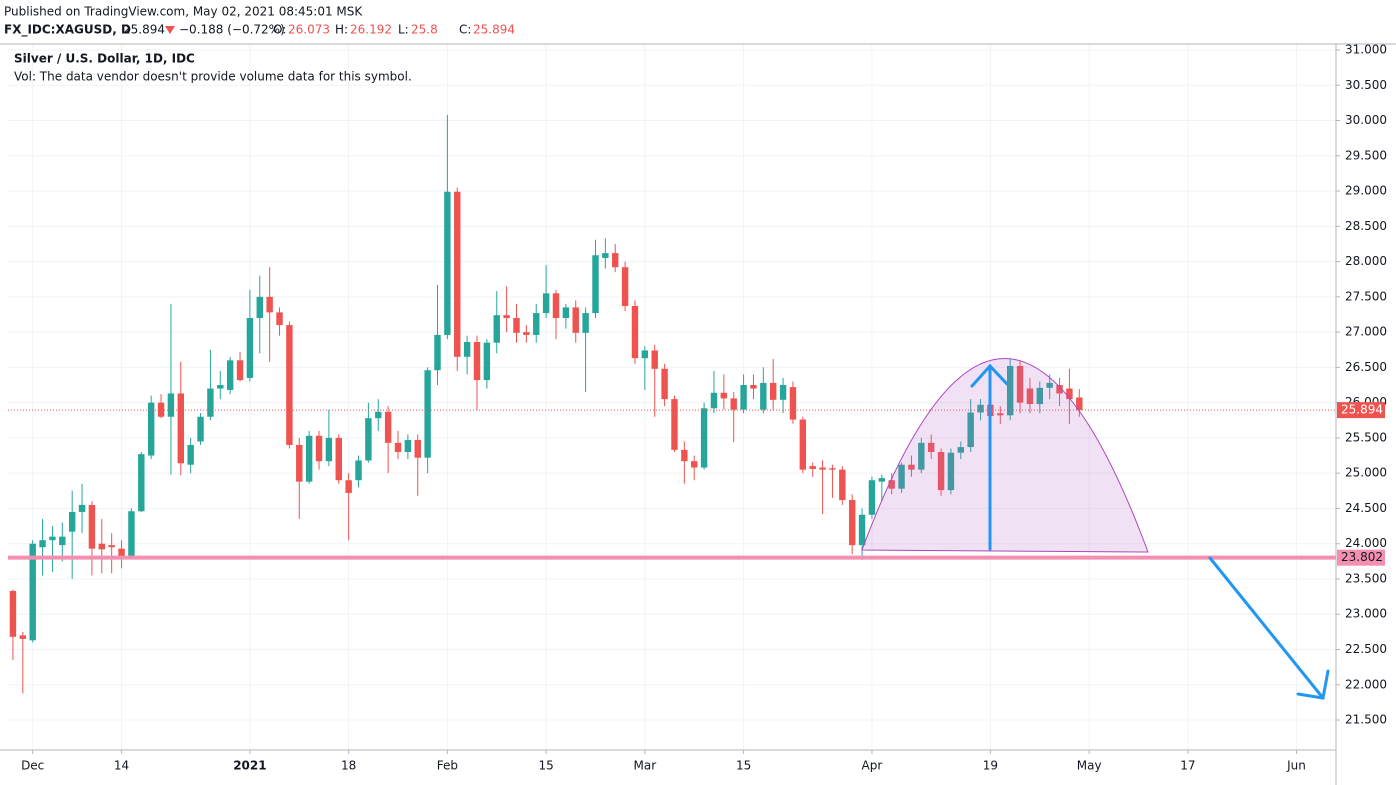  Describe the element at coordinates (104, 59) in the screenshot. I see `chart-title: Silver / U.S. Dollar, 1D, IDC` at that location.